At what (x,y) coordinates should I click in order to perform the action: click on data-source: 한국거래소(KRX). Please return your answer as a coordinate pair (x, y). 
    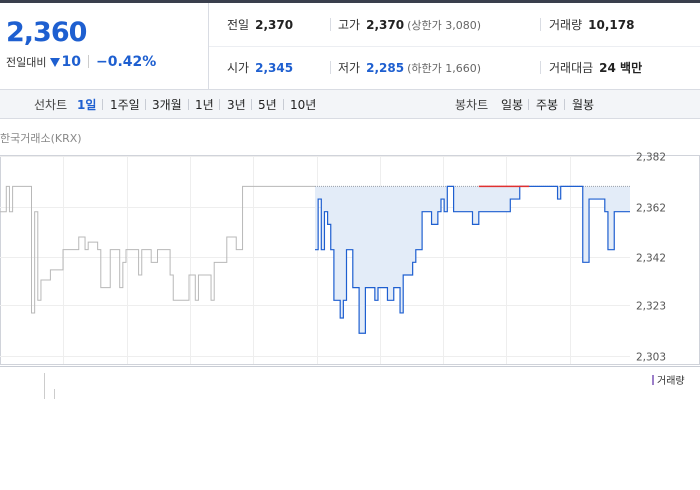
    Looking at the image, I should click on (41, 138).